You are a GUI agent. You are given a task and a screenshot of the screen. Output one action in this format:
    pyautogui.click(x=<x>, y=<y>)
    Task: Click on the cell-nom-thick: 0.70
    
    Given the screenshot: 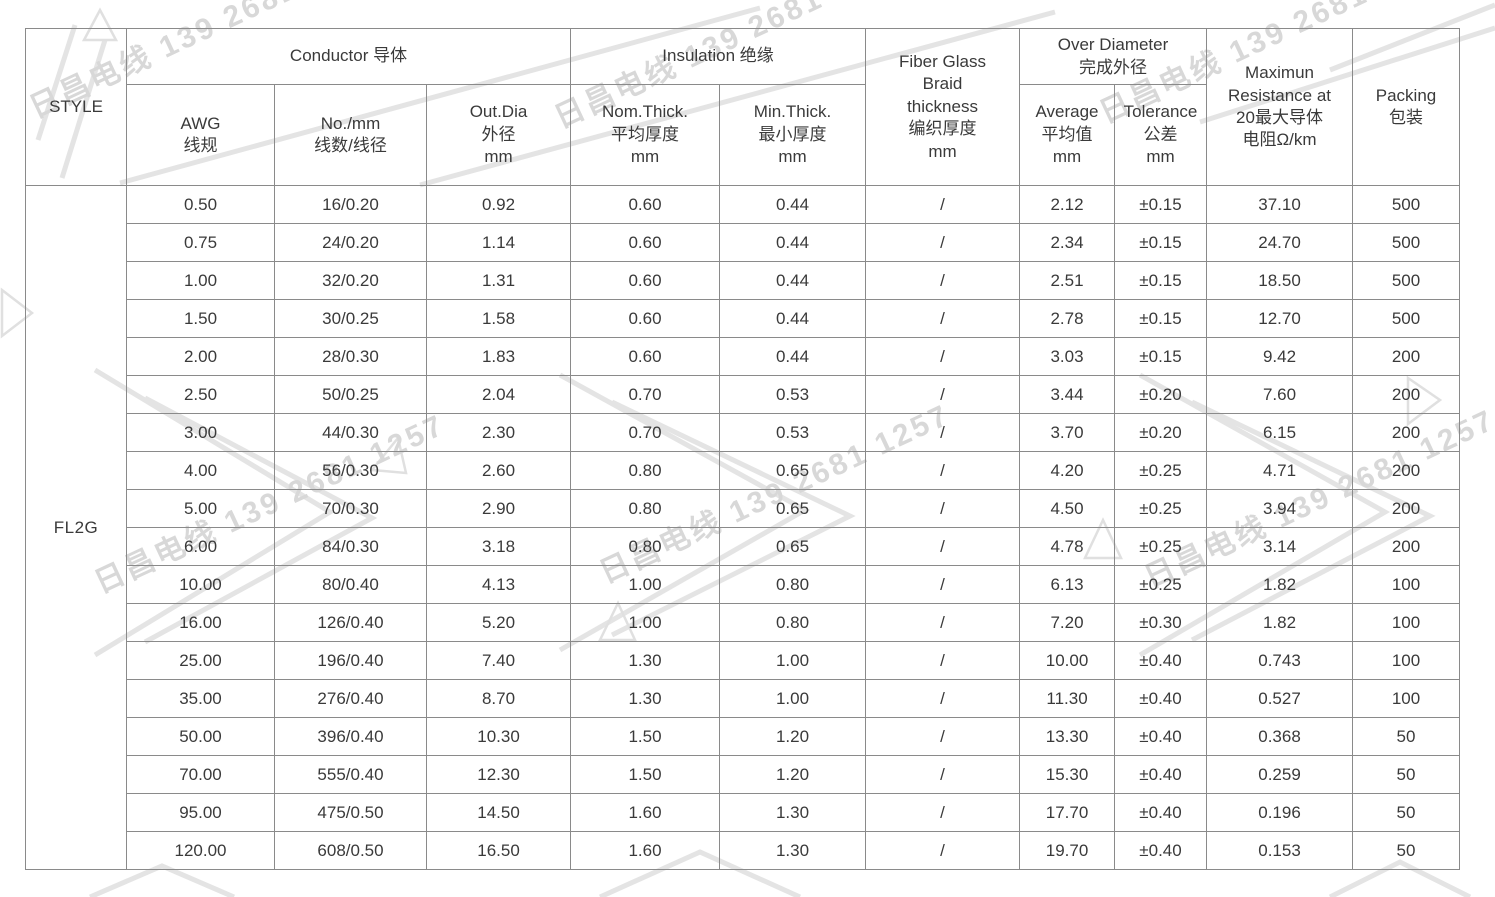 What is the action you would take?
    pyautogui.click(x=645, y=432)
    